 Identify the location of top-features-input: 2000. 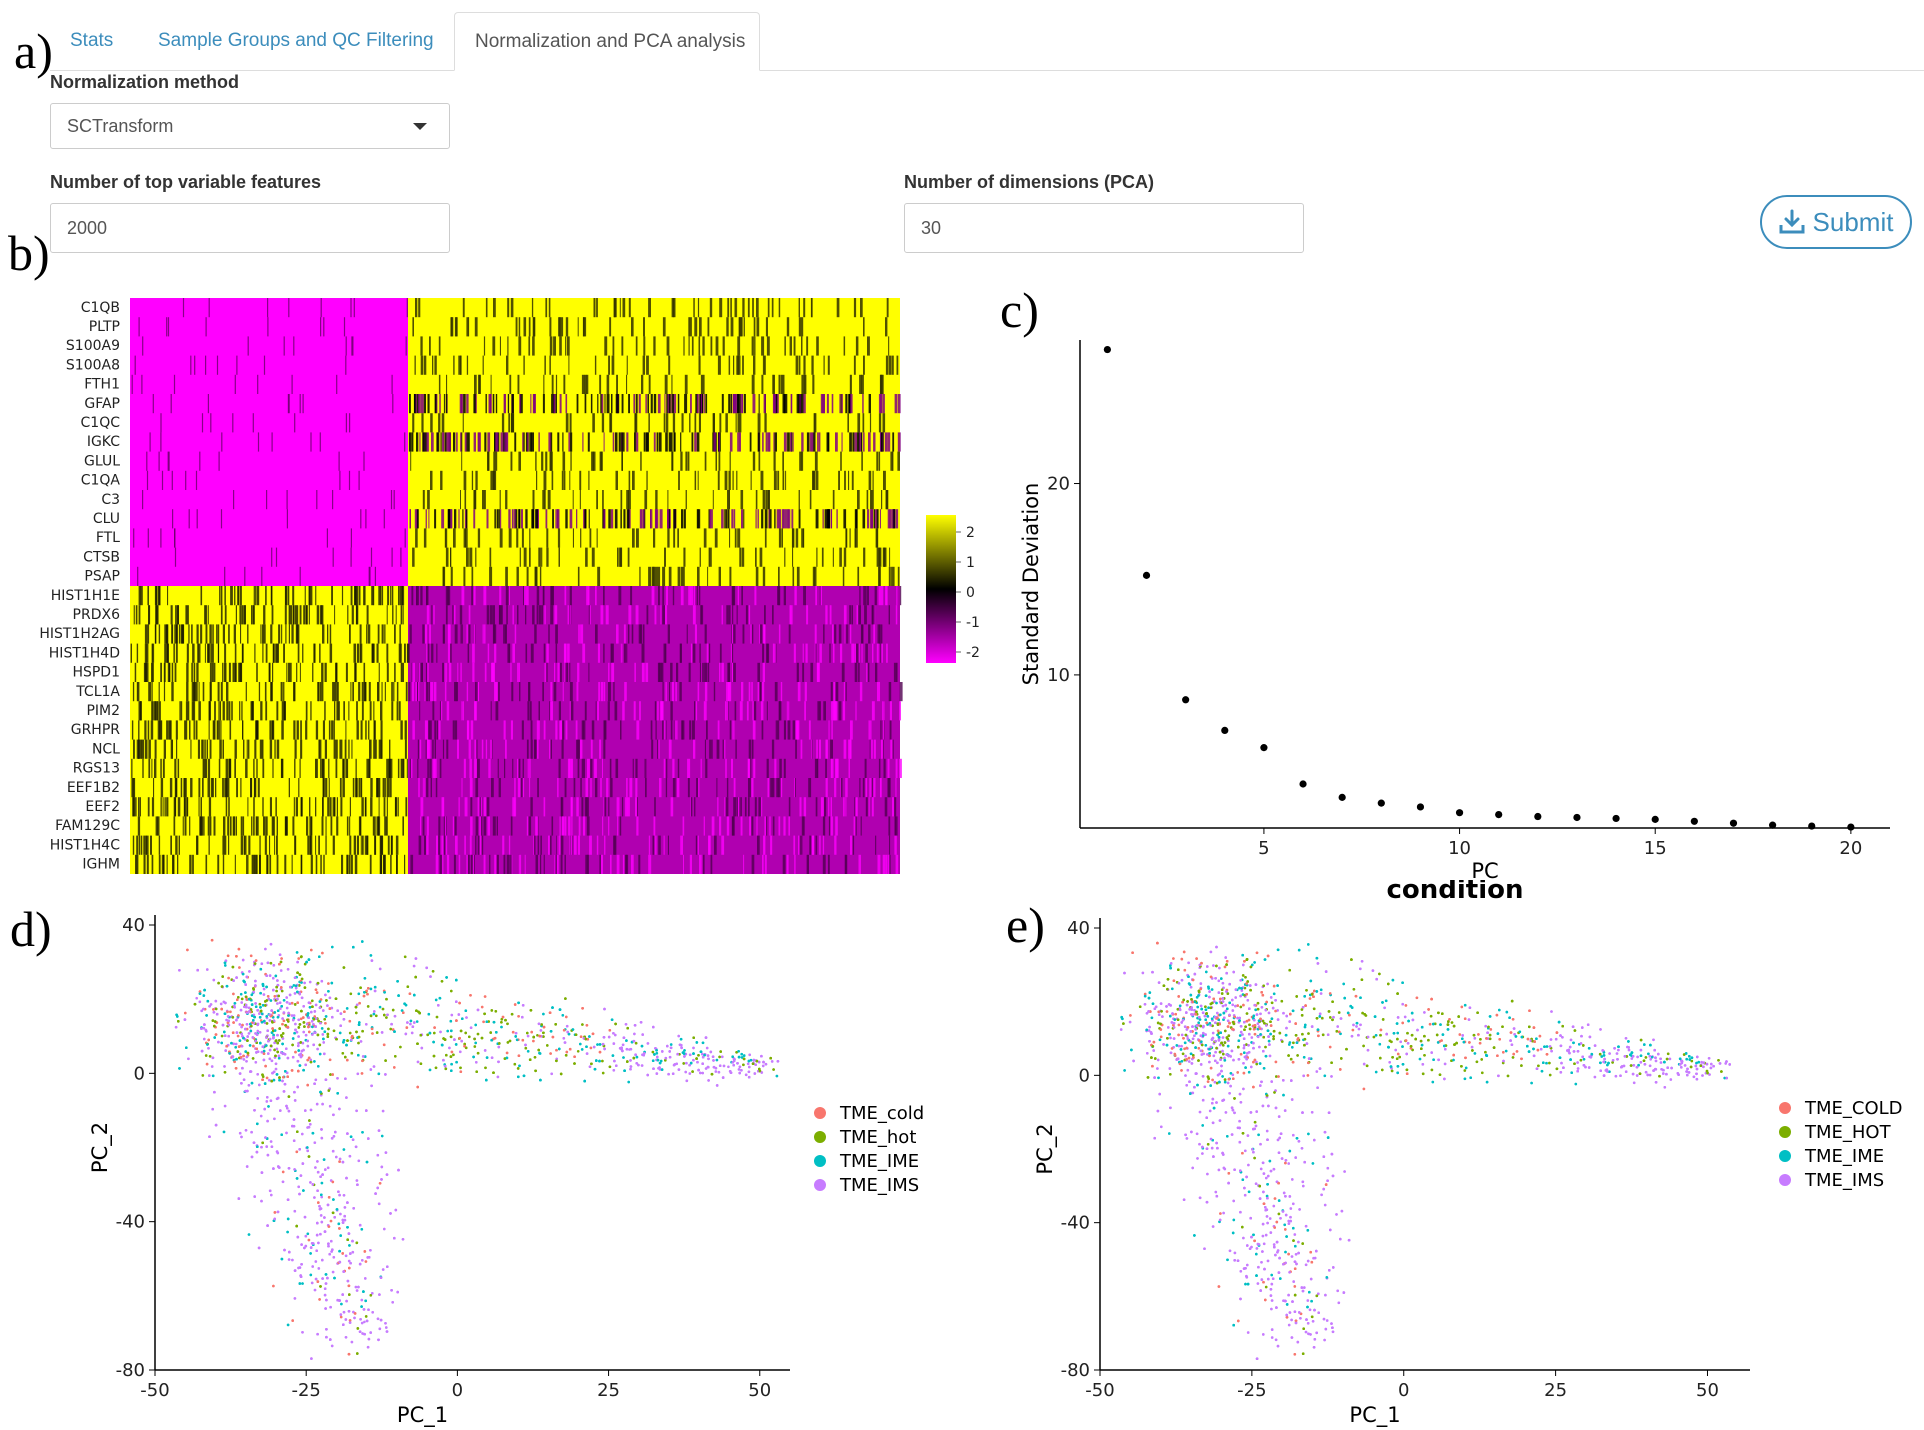
(250, 228).